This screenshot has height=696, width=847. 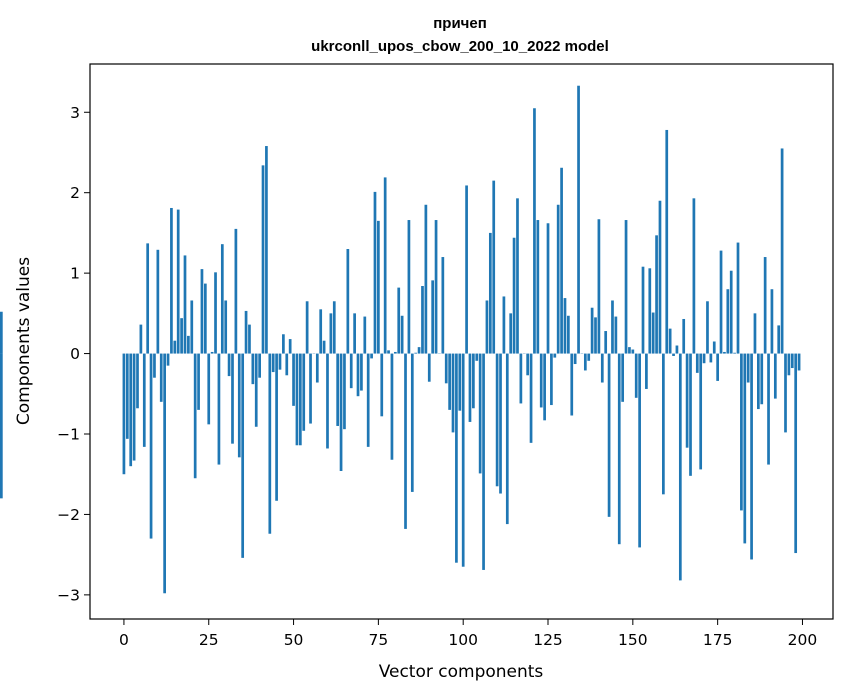 I want to click on x-tick-label: 0, so click(x=124, y=640).